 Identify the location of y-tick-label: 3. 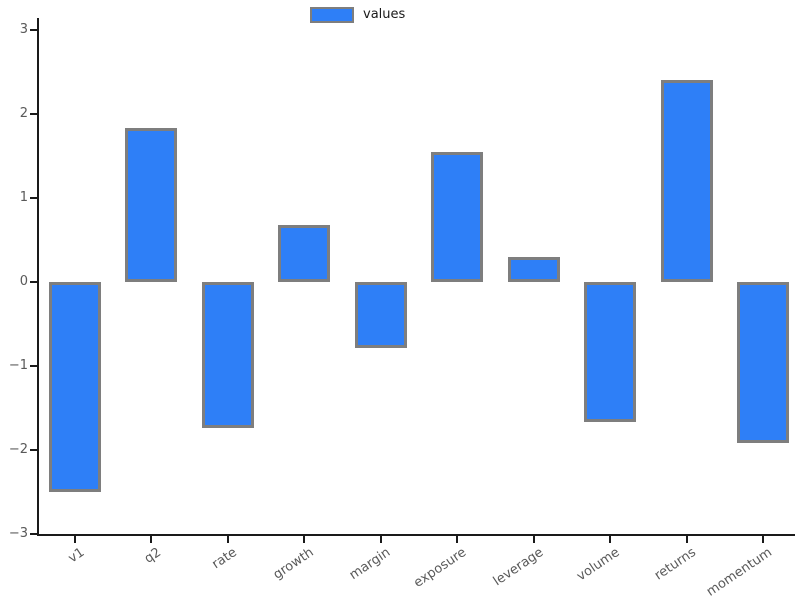
(23, 29).